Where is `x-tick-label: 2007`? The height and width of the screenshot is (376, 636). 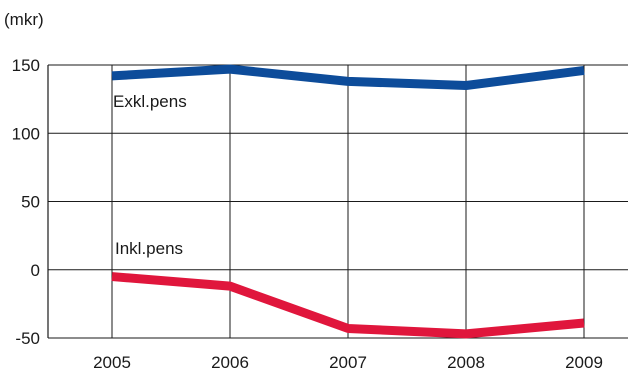 x-tick-label: 2007 is located at coordinates (348, 362).